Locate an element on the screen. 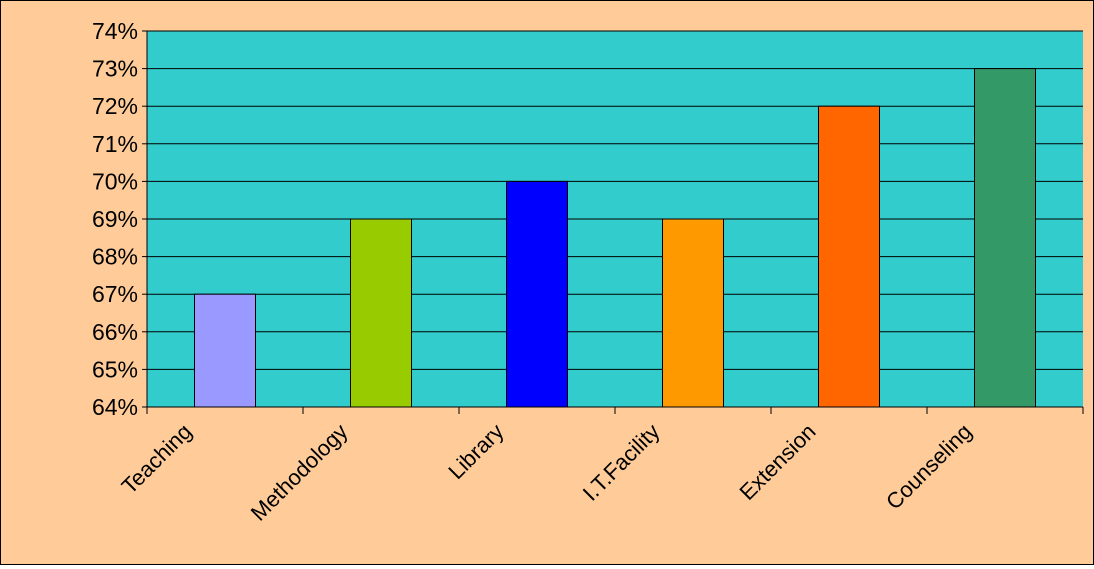  y-tick-label: 71% is located at coordinates (115, 144).